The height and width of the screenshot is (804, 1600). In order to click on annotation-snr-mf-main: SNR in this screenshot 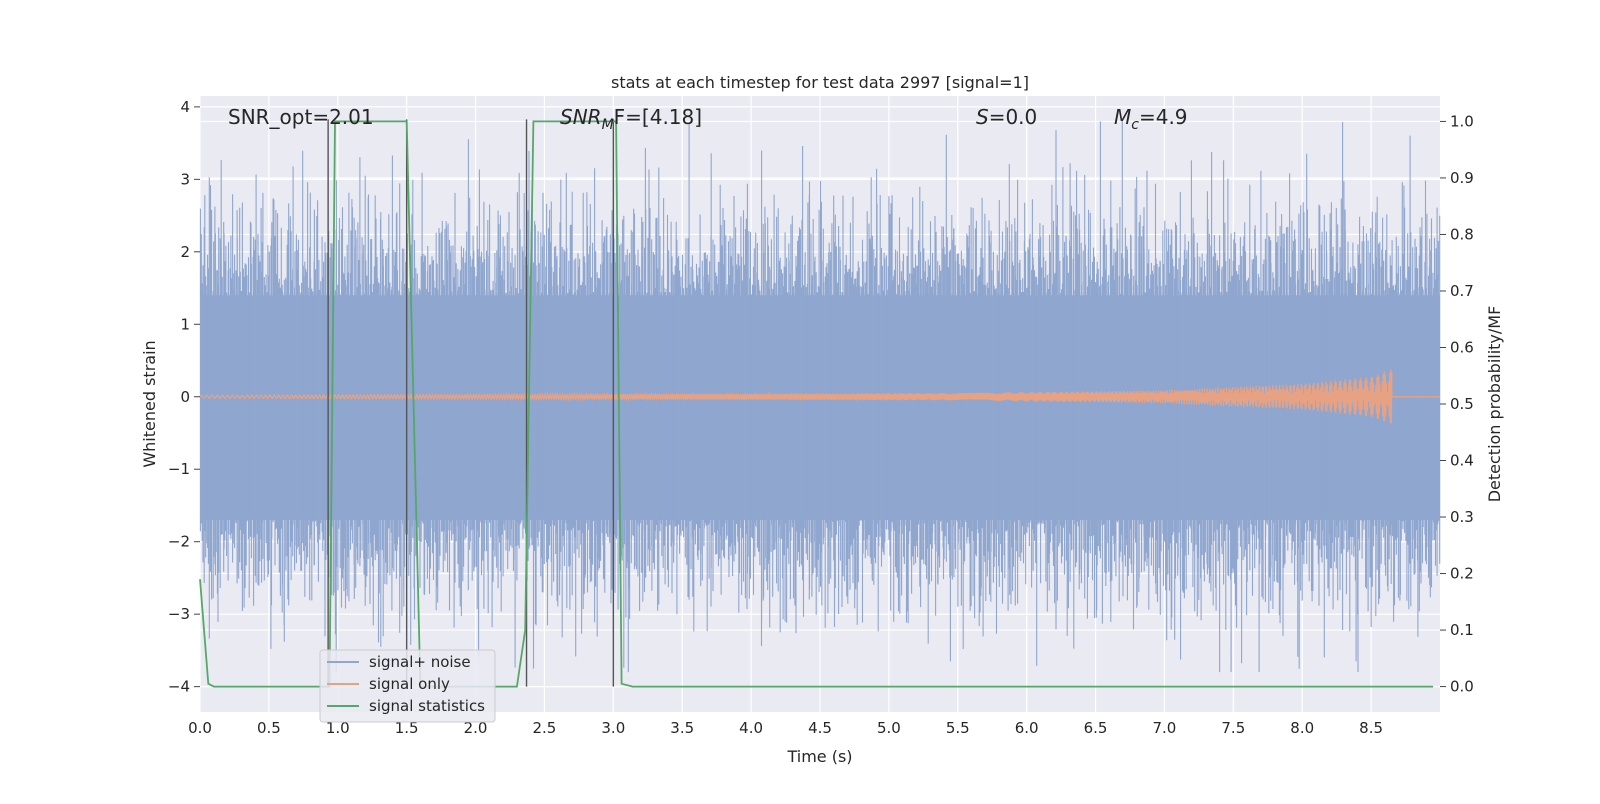, I will do `click(581, 117)`.